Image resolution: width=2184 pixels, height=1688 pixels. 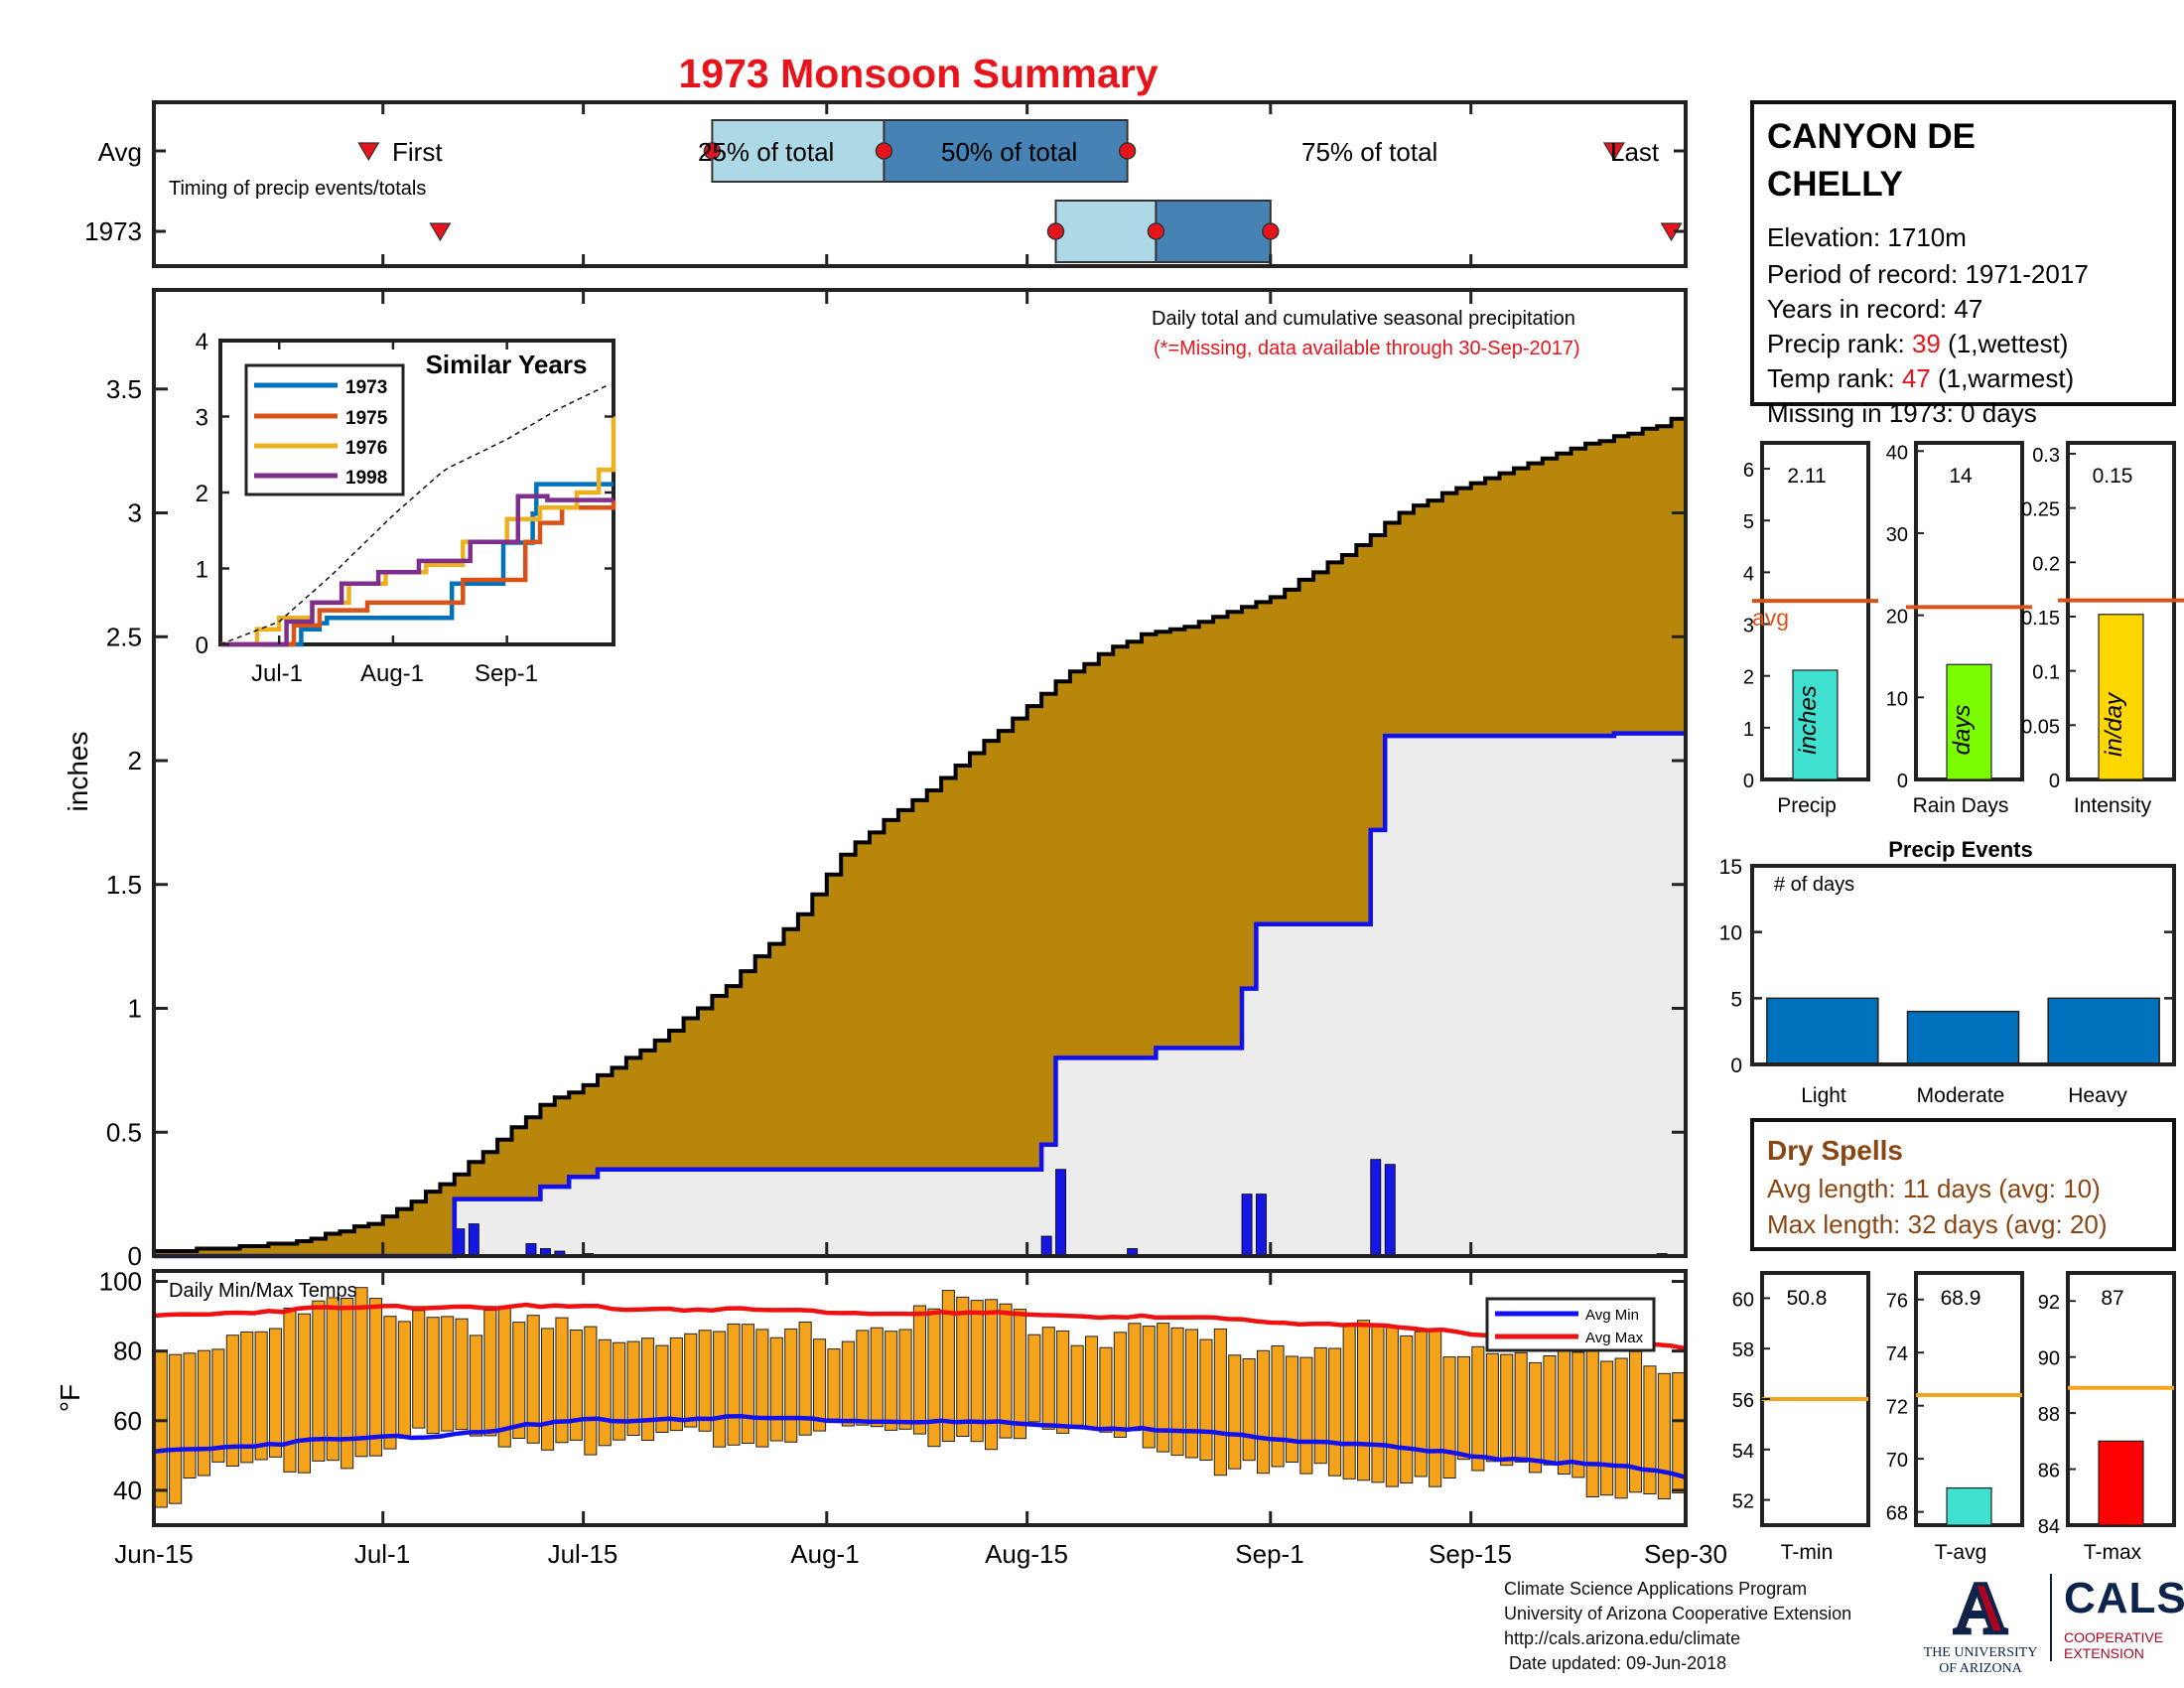 What do you see at coordinates (1937, 1224) in the screenshot?
I see `dry-spells-max: Max length: 32 days (avg: 20)` at bounding box center [1937, 1224].